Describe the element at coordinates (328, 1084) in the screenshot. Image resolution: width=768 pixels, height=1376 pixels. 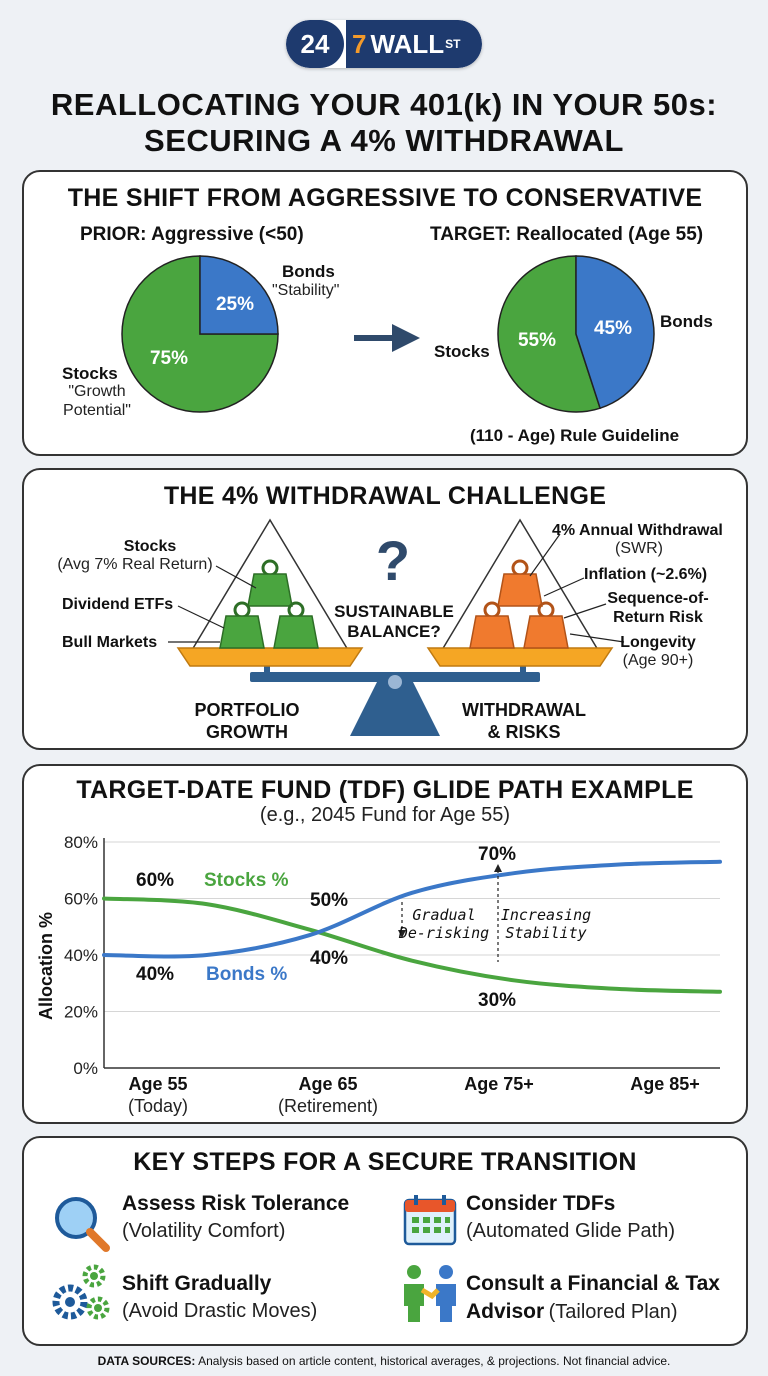
I see `x-tick-age65: Age 65` at that location.